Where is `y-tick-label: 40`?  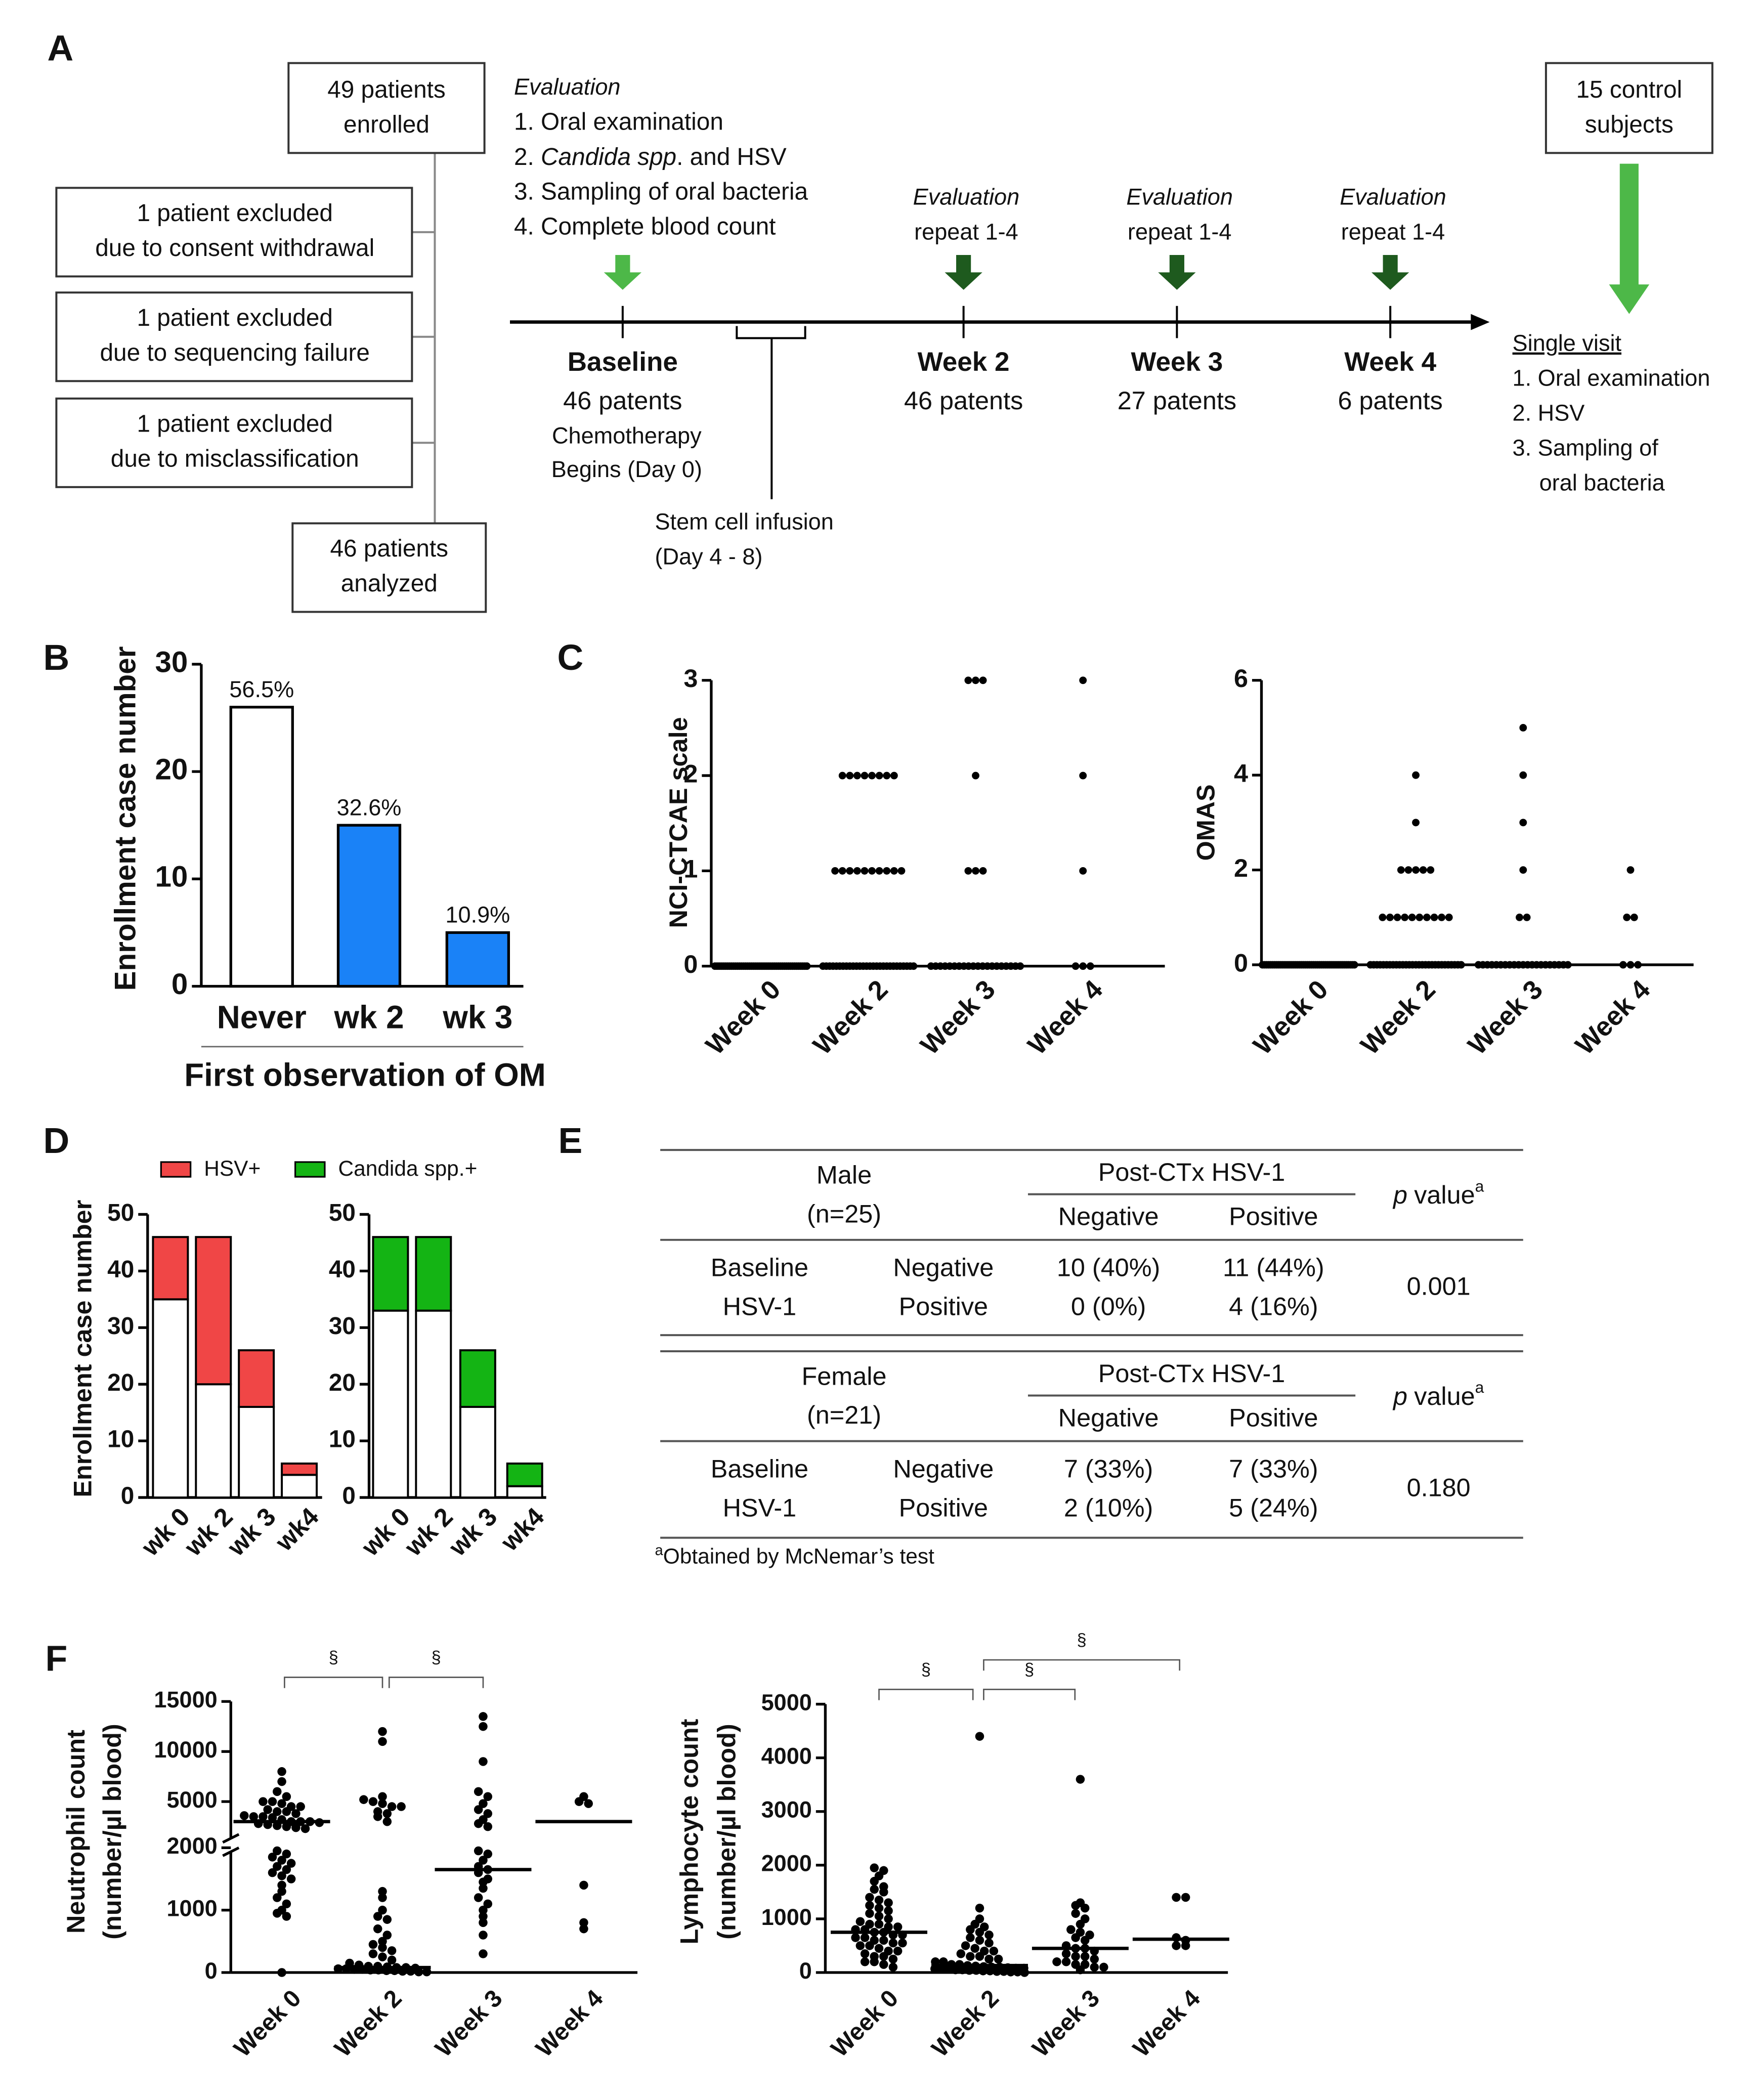
y-tick-label: 40 is located at coordinates (342, 1269).